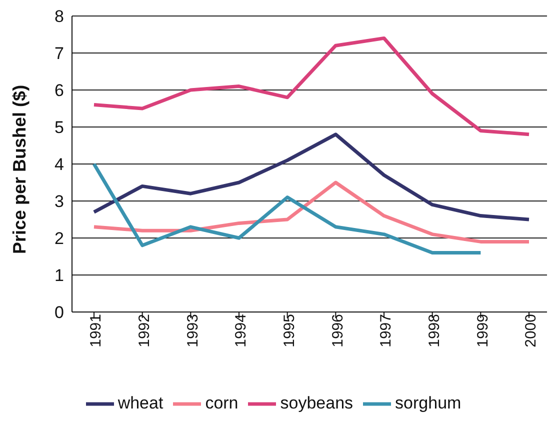 The height and width of the screenshot is (422, 557). Describe the element at coordinates (141, 402) in the screenshot. I see `legend-label: wheat` at that location.